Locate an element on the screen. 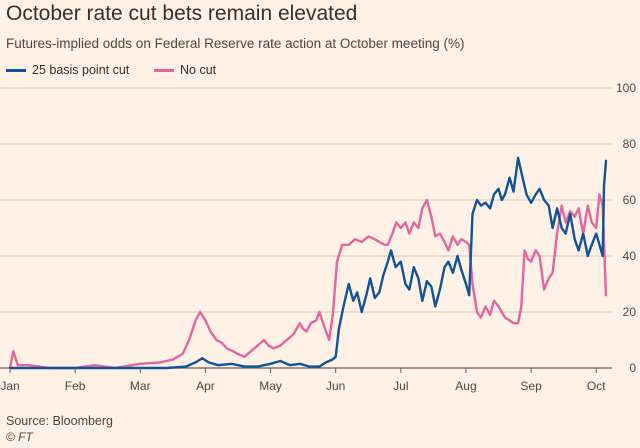 This screenshot has height=448, width=640. legend-label-nocut: No cut is located at coordinates (198, 70).